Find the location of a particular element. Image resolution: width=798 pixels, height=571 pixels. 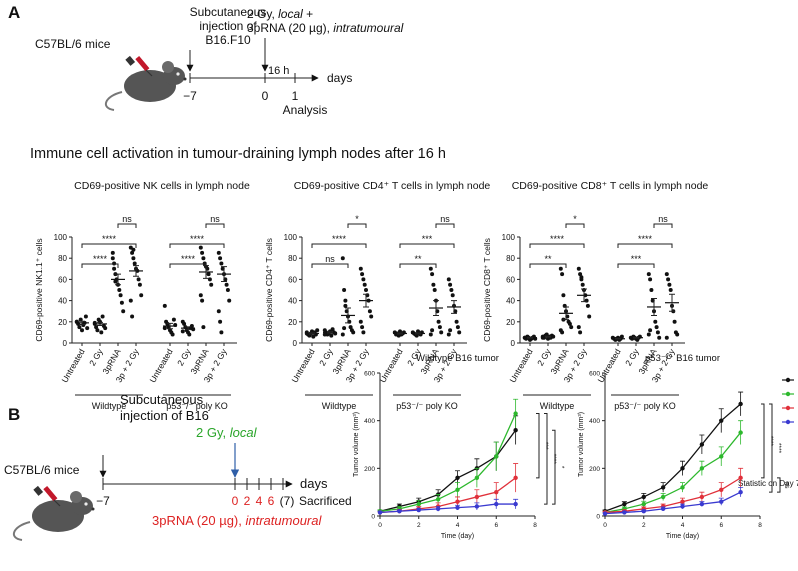

x-tick-label: 0 is located at coordinates (380, 525).